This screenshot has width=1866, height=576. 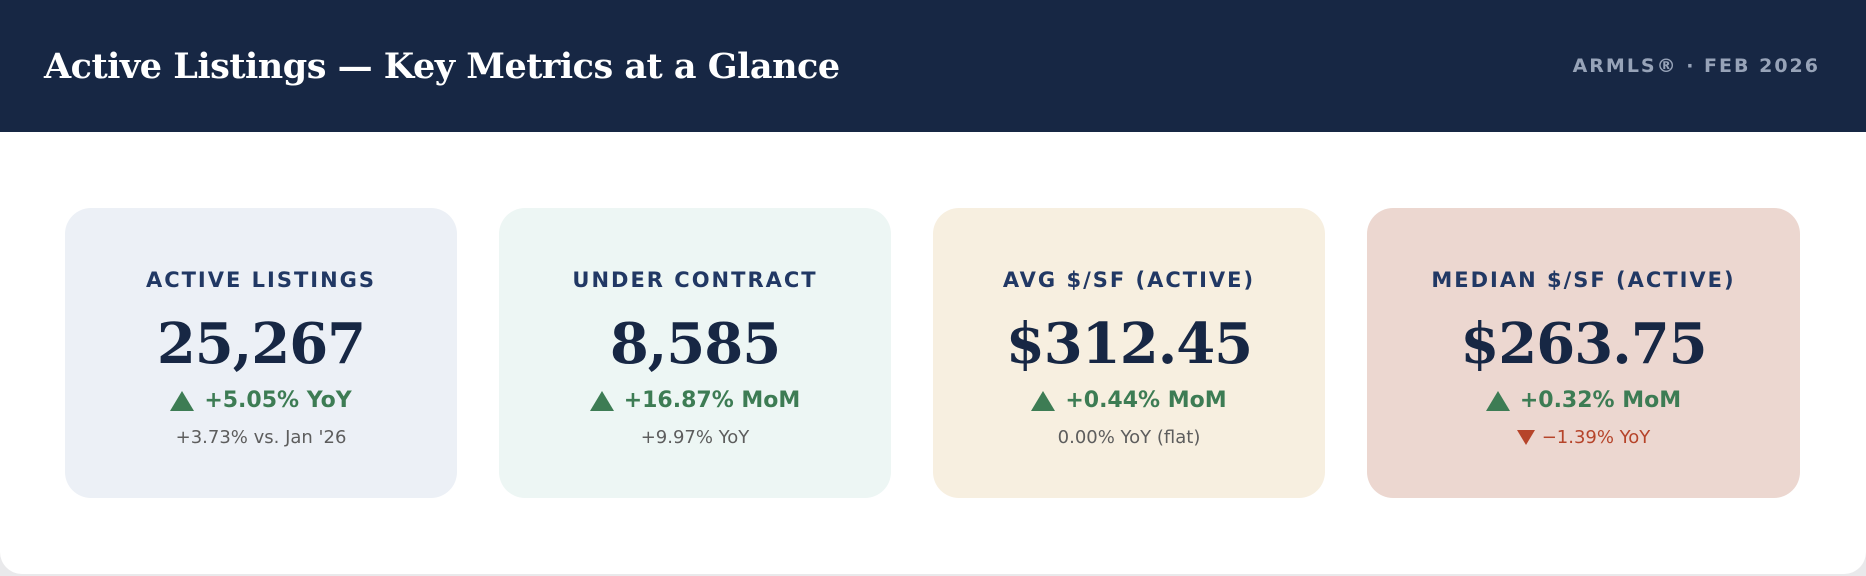 I want to click on metric-primary-change: +0.32% MoM, so click(x=1583, y=400).